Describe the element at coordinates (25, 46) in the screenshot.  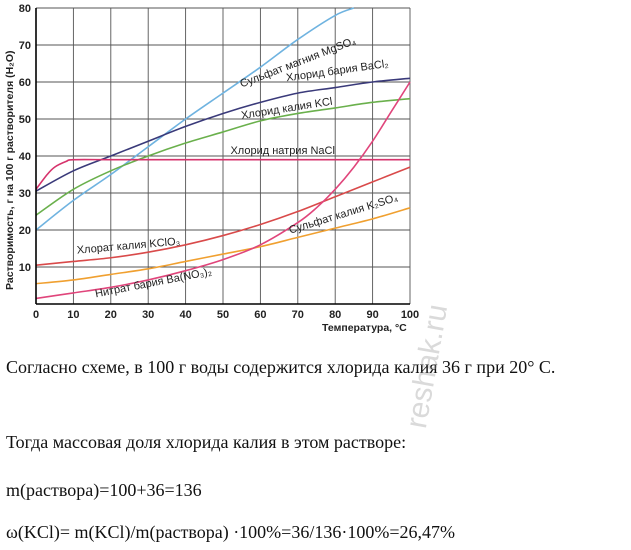
I see `y-tick-label: 70` at that location.